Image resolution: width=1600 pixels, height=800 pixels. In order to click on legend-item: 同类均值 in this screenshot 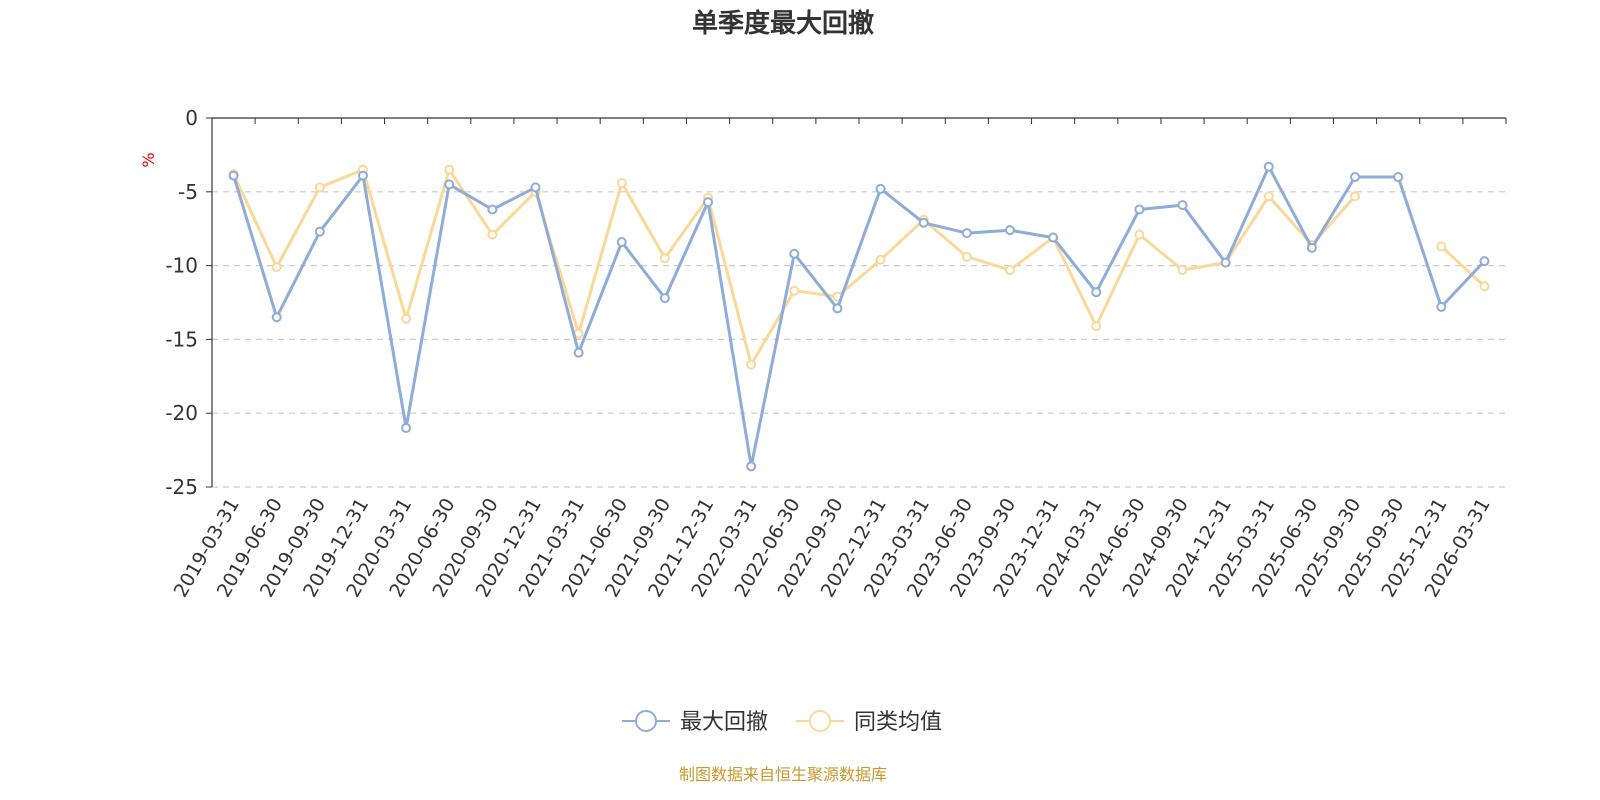, I will do `click(869, 722)`.